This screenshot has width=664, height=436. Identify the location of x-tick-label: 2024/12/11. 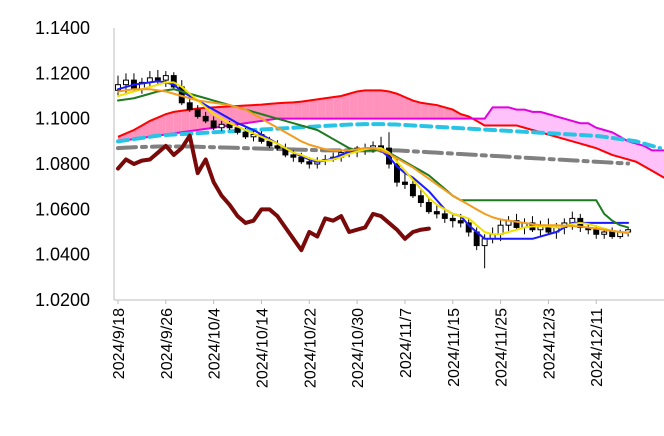
(597, 347).